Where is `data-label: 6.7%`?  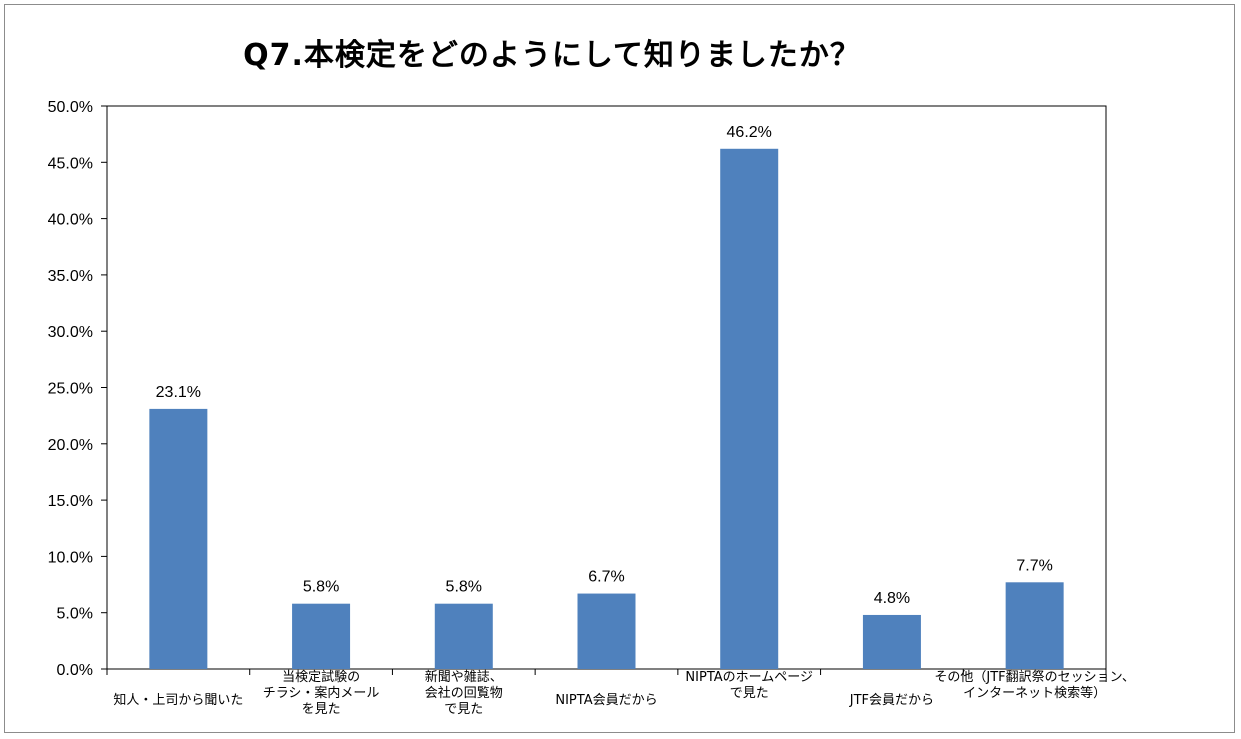
data-label: 6.7% is located at coordinates (606, 577).